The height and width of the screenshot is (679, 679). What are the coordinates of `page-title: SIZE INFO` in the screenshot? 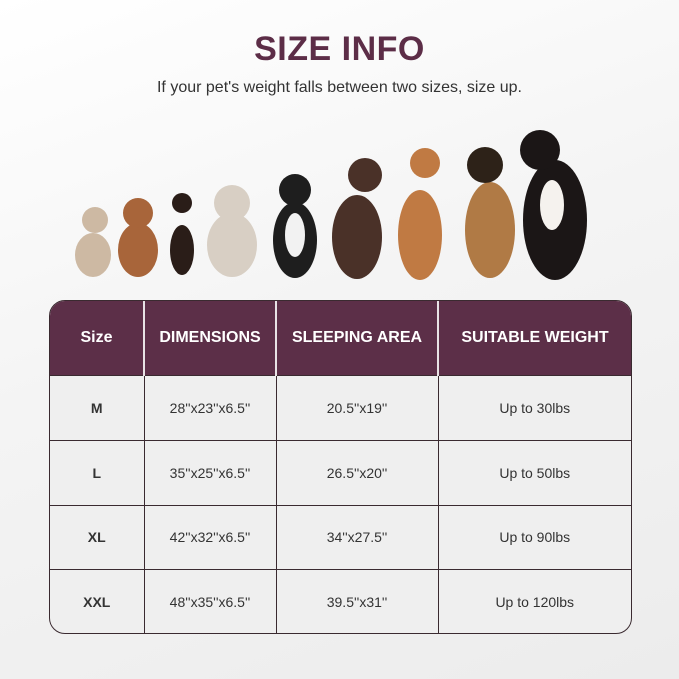 It's located at (339, 49).